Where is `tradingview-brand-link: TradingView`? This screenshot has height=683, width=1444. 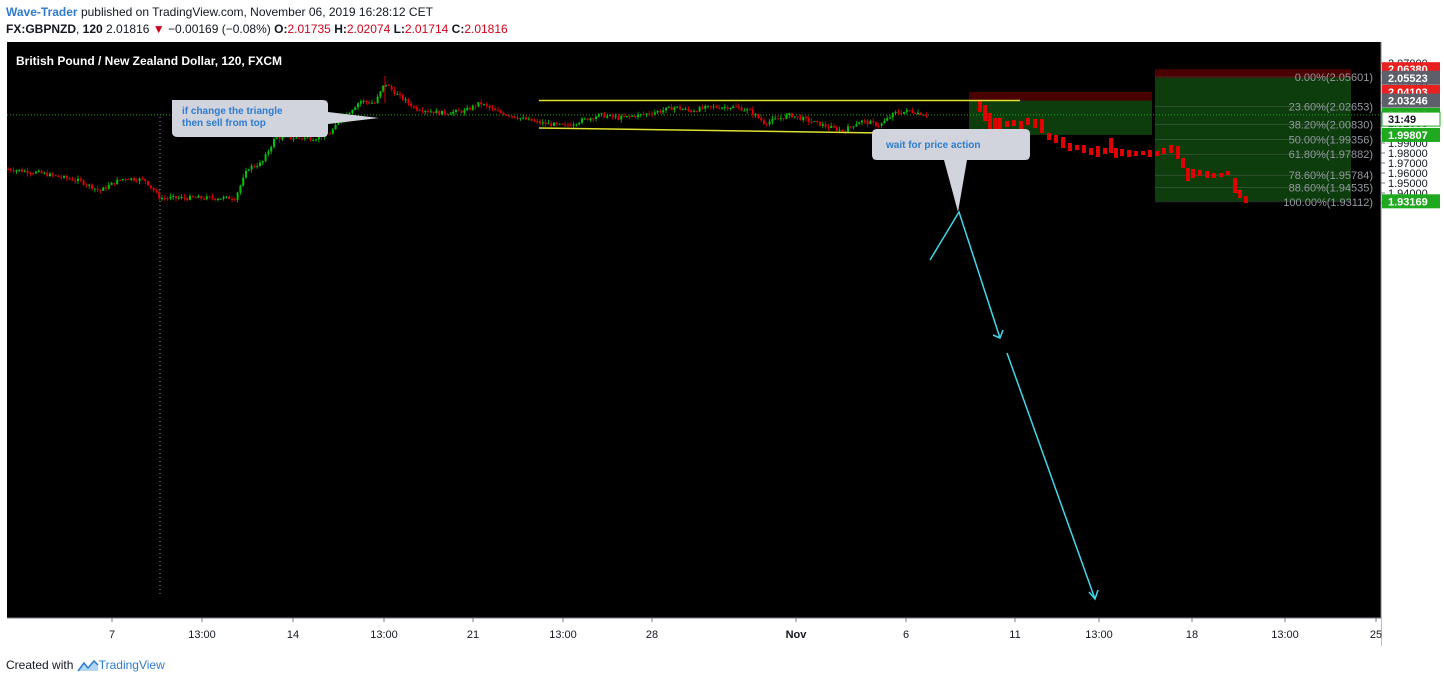 tradingview-brand-link: TradingView is located at coordinates (131, 665).